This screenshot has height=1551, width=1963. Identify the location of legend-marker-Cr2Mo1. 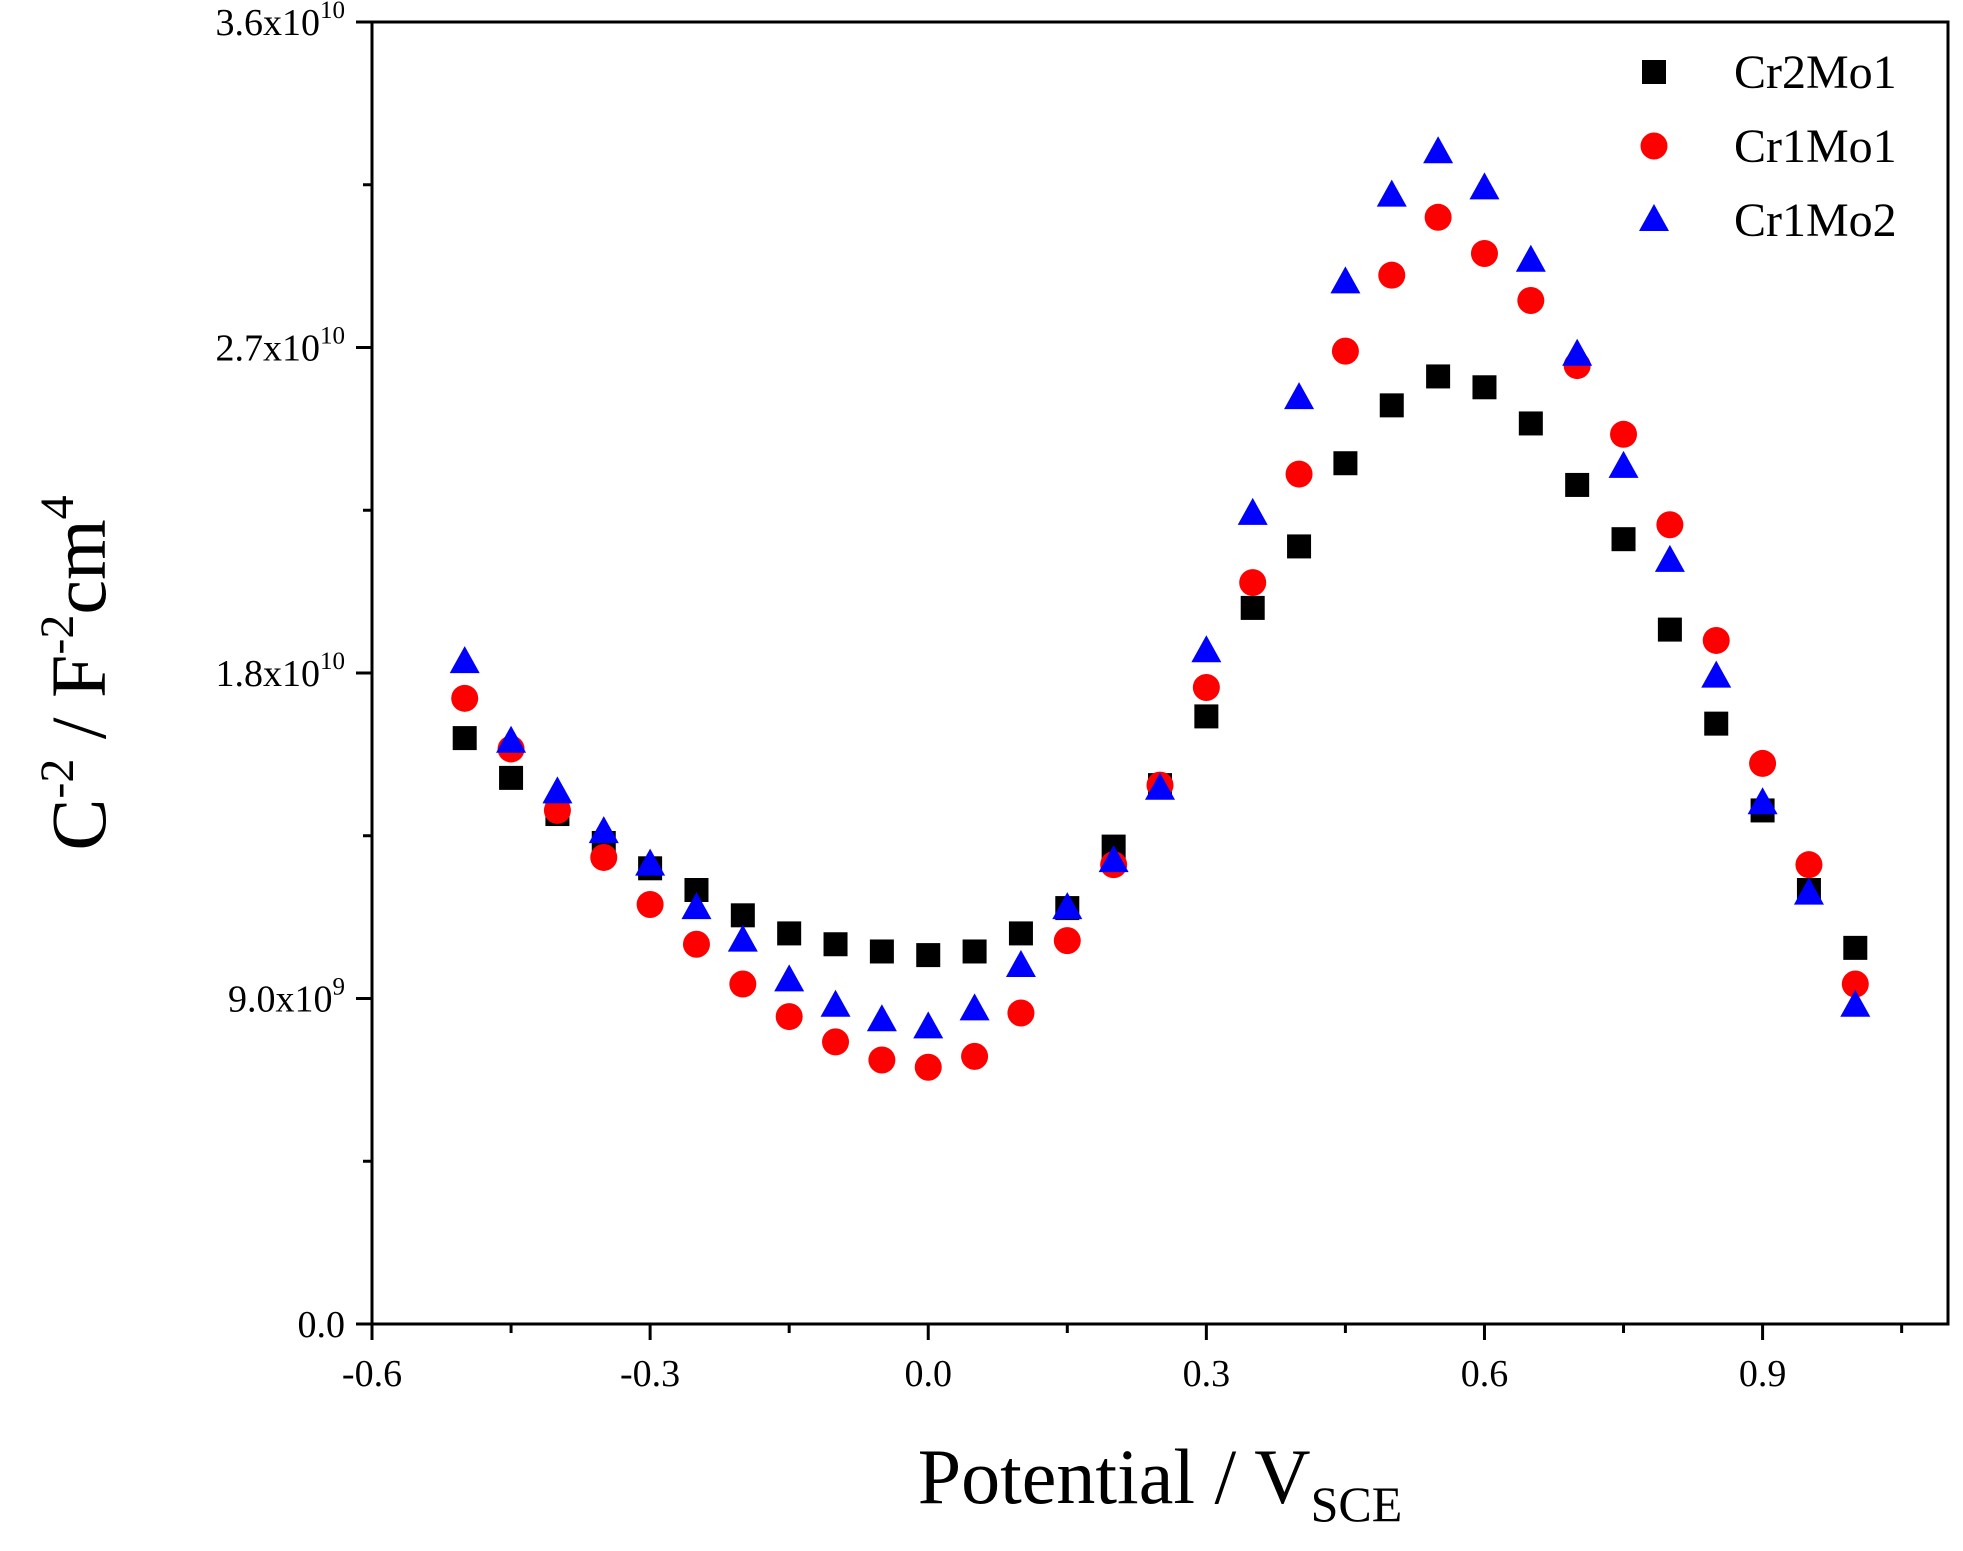
(1654, 72).